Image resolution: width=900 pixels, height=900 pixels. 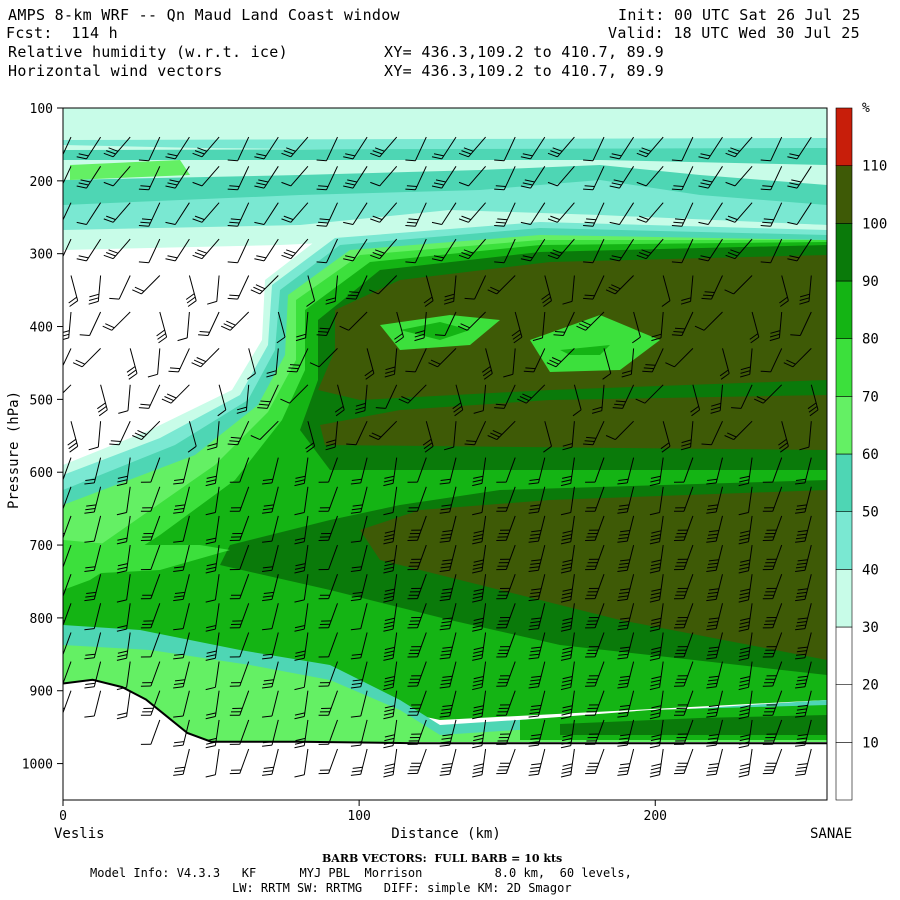 What do you see at coordinates (41, 328) in the screenshot?
I see `y-tick-label: 400` at bounding box center [41, 328].